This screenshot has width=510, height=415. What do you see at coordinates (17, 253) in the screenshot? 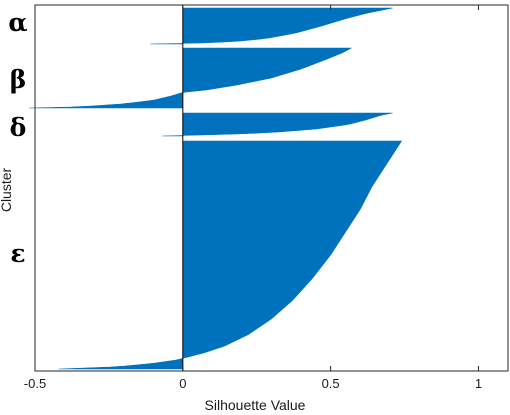
I see `cluster-label-4: ε` at bounding box center [17, 253].